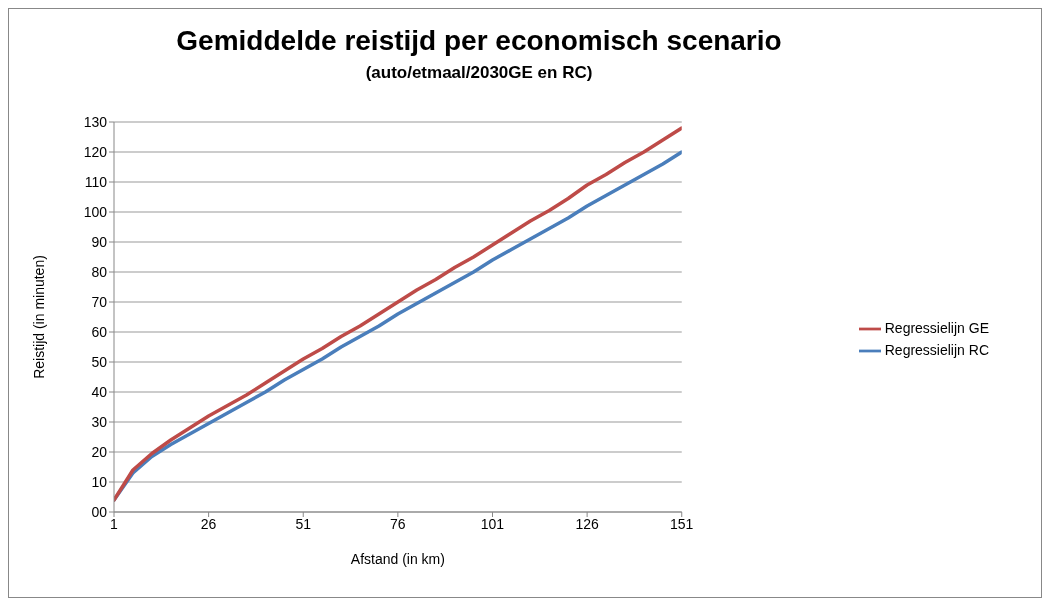 The image size is (1050, 606). Describe the element at coordinates (479, 73) in the screenshot. I see `chart-subtitle: (auto/etmaal/2030GE en RC)` at that location.